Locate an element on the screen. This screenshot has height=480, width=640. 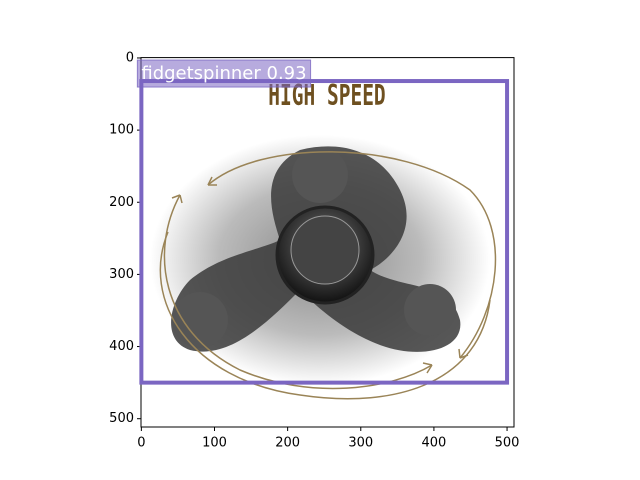
label-box is located at coordinates (224, 73).